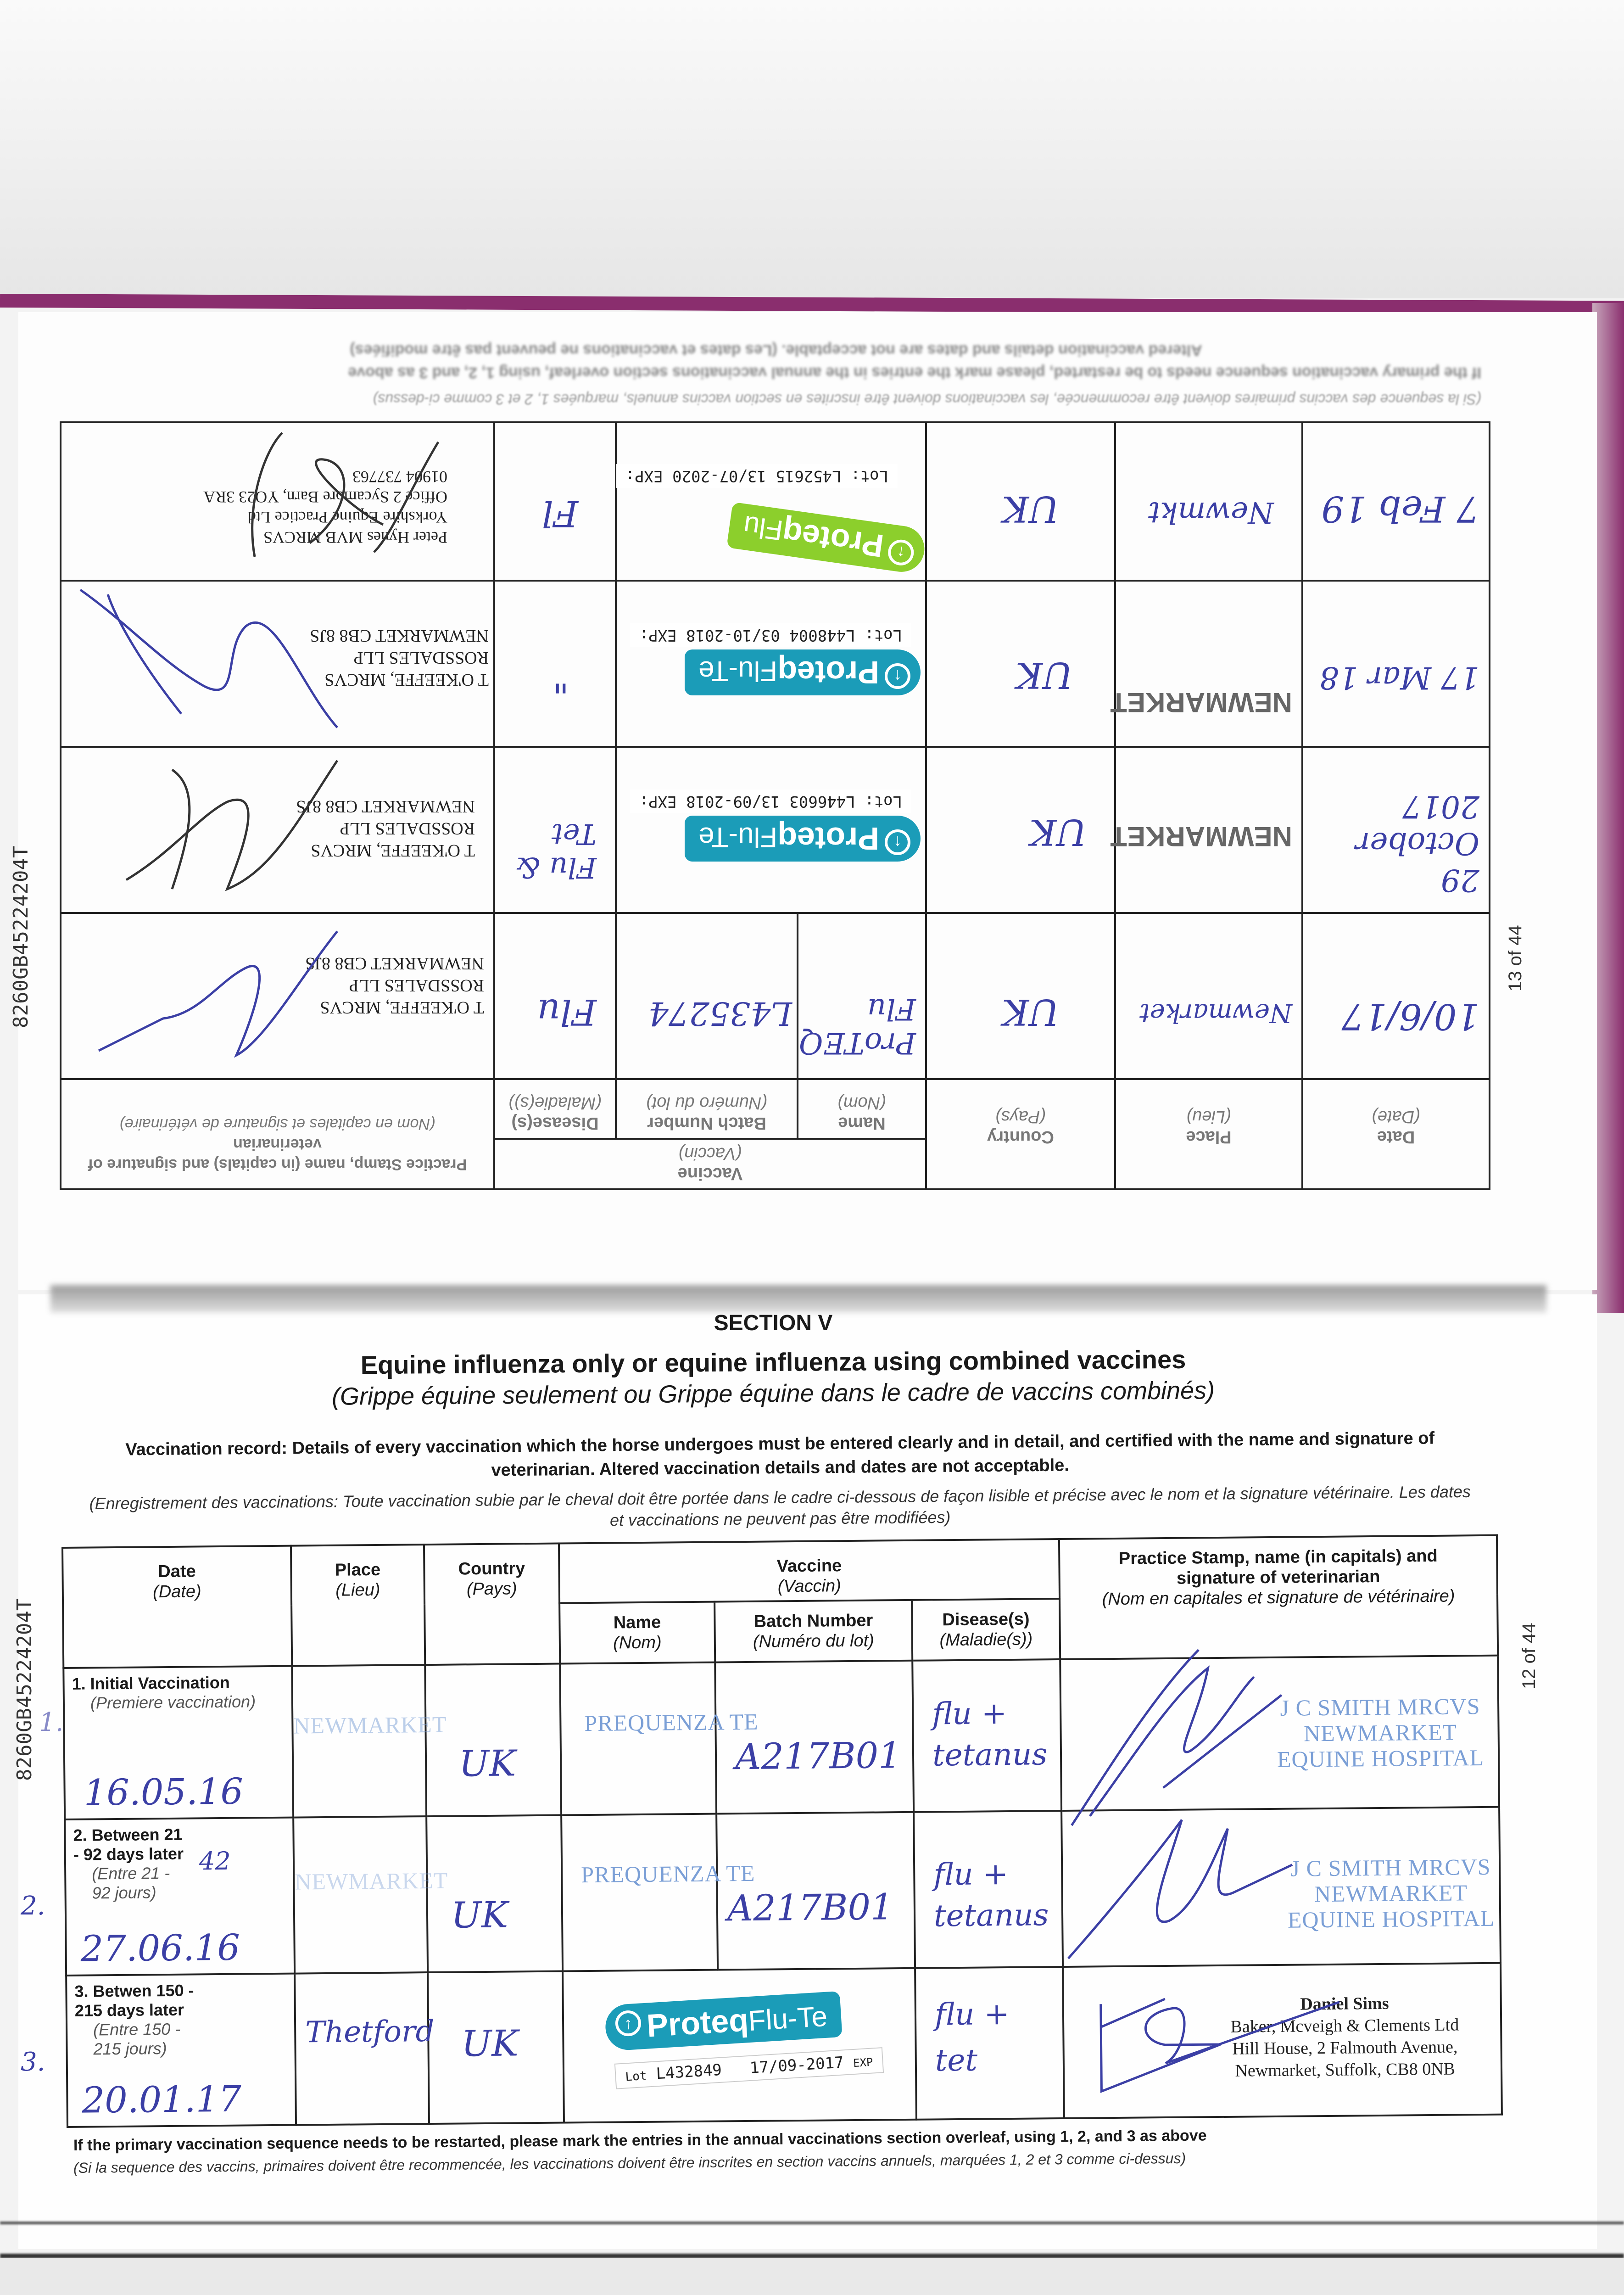 The height and width of the screenshot is (2295, 1624). I want to click on date-cell: 10/6/17, so click(1396, 996).